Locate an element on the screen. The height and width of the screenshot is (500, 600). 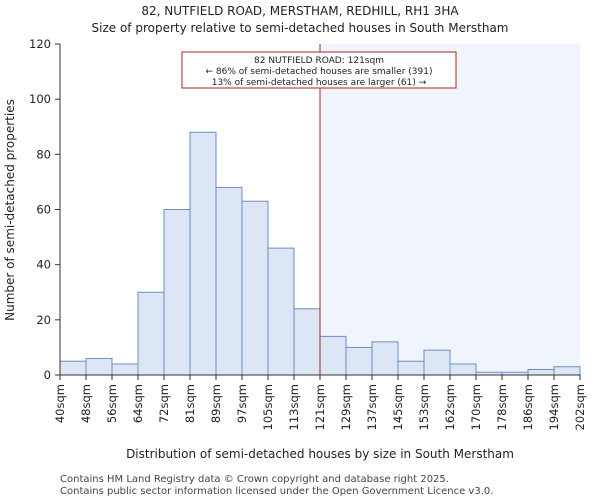
x-tick-label: 170sqm is located at coordinates (476, 407).